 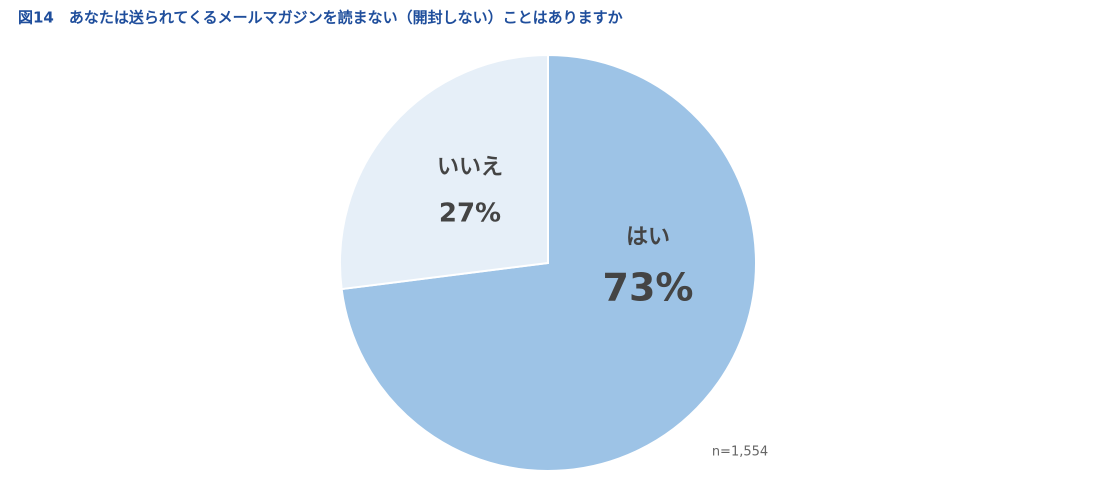 I want to click on slice-label: はい, so click(x=648, y=237).